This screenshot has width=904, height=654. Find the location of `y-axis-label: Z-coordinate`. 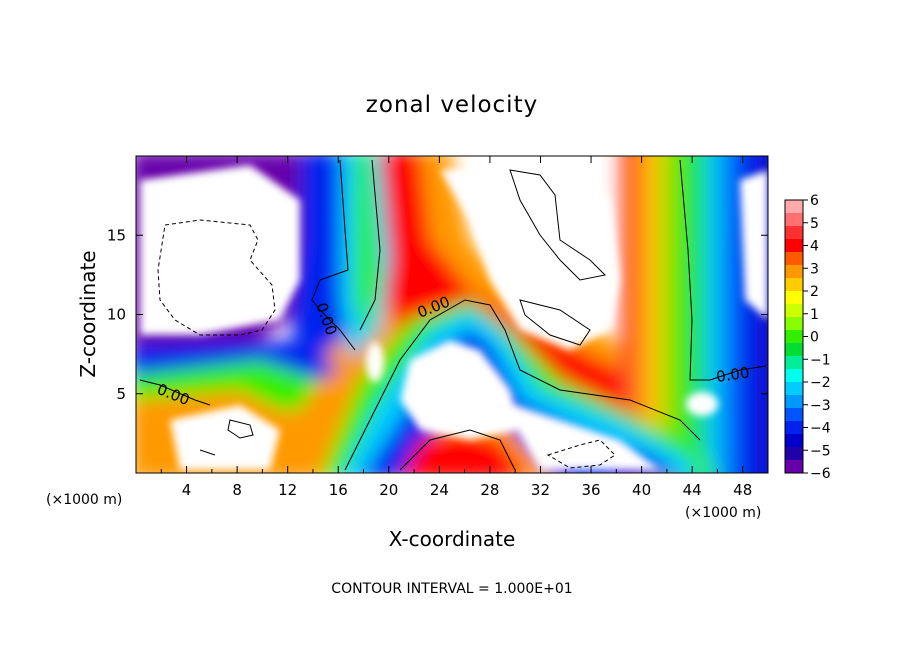

y-axis-label: Z-coordinate is located at coordinates (88, 313).